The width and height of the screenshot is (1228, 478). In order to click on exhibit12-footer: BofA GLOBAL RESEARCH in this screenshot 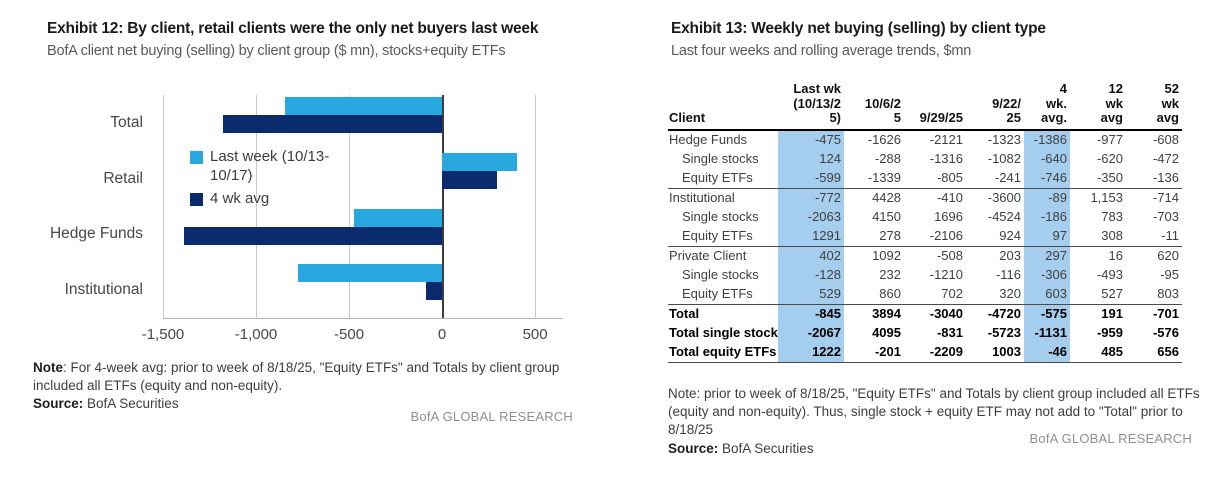, I will do `click(491, 416)`.